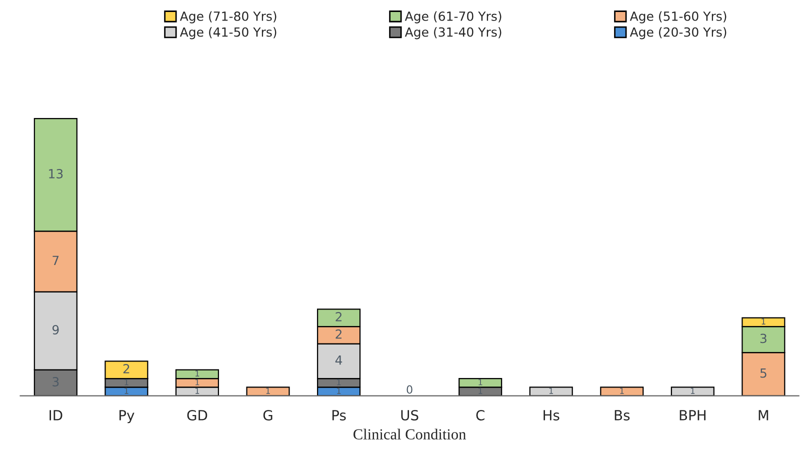 The height and width of the screenshot is (455, 811). I want to click on legend-label: Age (31-40 Yrs), so click(453, 33).